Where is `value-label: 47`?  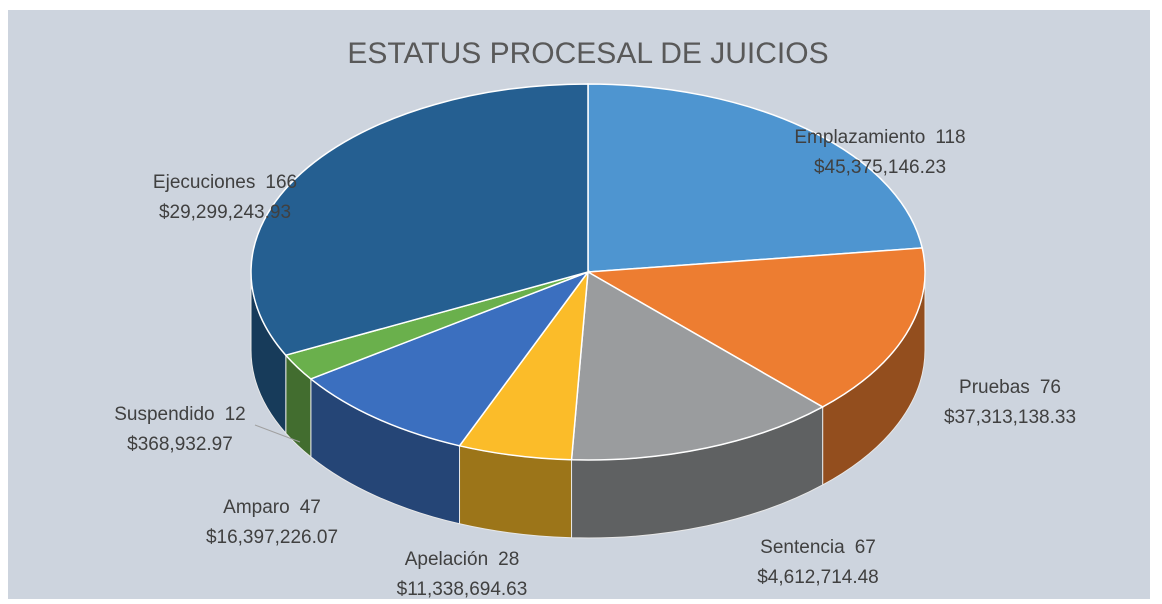 value-label: 47 is located at coordinates (310, 507).